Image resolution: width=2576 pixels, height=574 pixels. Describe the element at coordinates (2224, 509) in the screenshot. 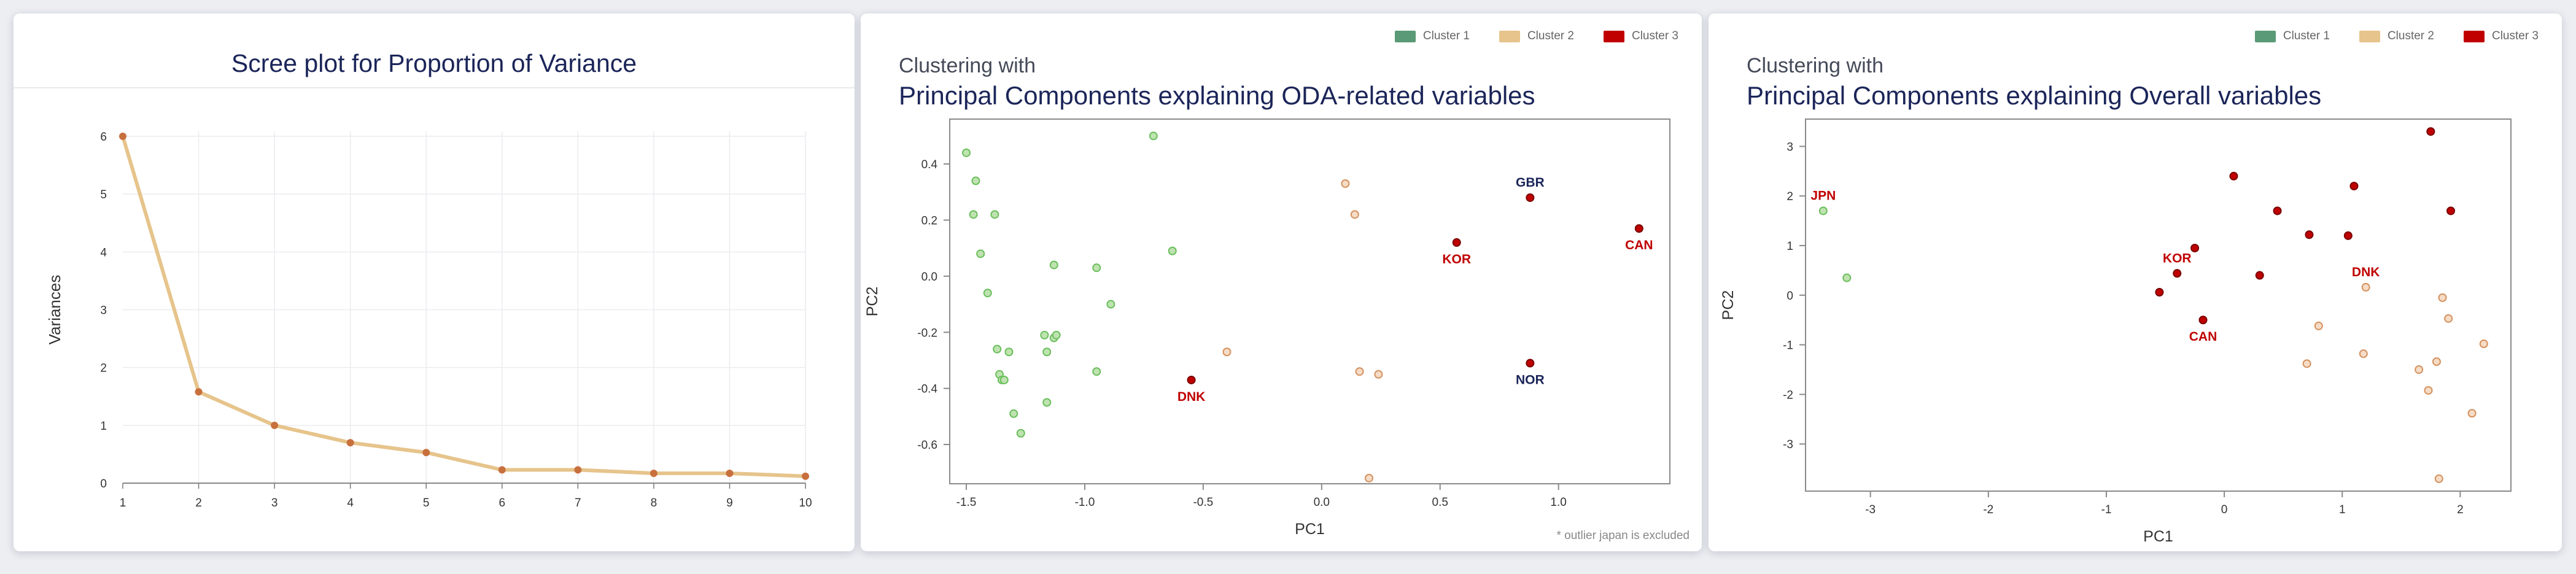

I see `x-tick-label: 0` at that location.